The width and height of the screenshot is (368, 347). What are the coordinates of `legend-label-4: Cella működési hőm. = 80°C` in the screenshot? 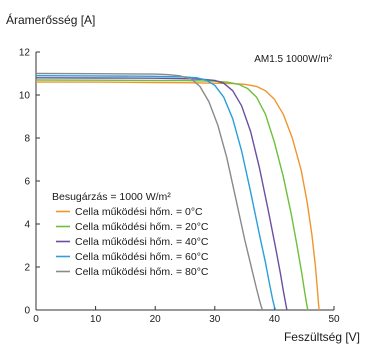 It's located at (142, 272).